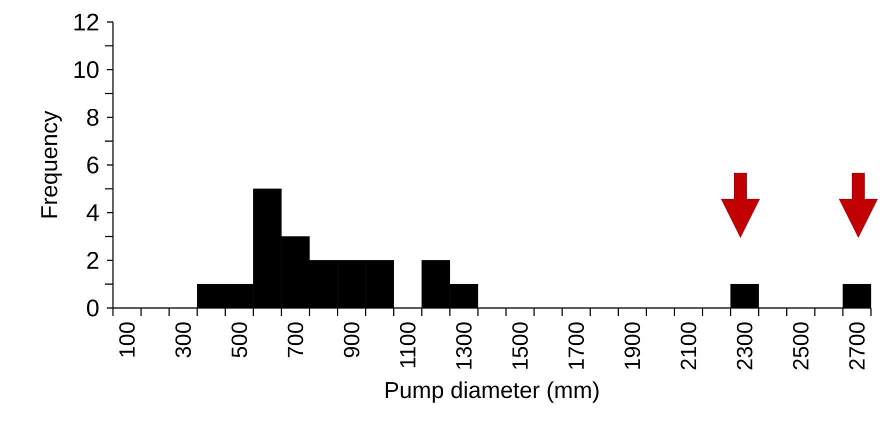  I want to click on y-tick-label: 4, so click(92, 212).